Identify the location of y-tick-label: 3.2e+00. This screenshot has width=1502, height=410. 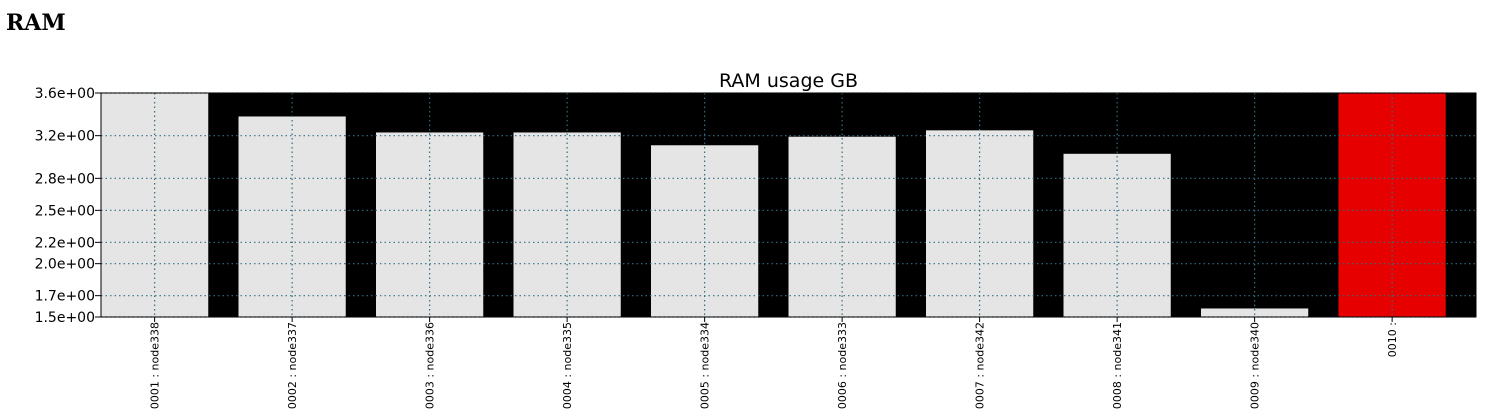
(65, 137).